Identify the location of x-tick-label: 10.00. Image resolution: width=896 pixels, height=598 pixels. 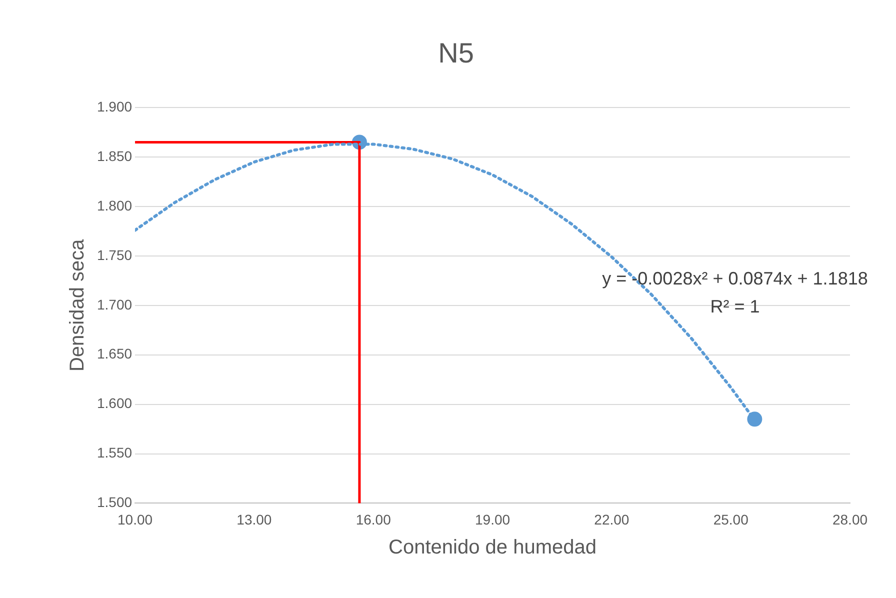
(135, 519).